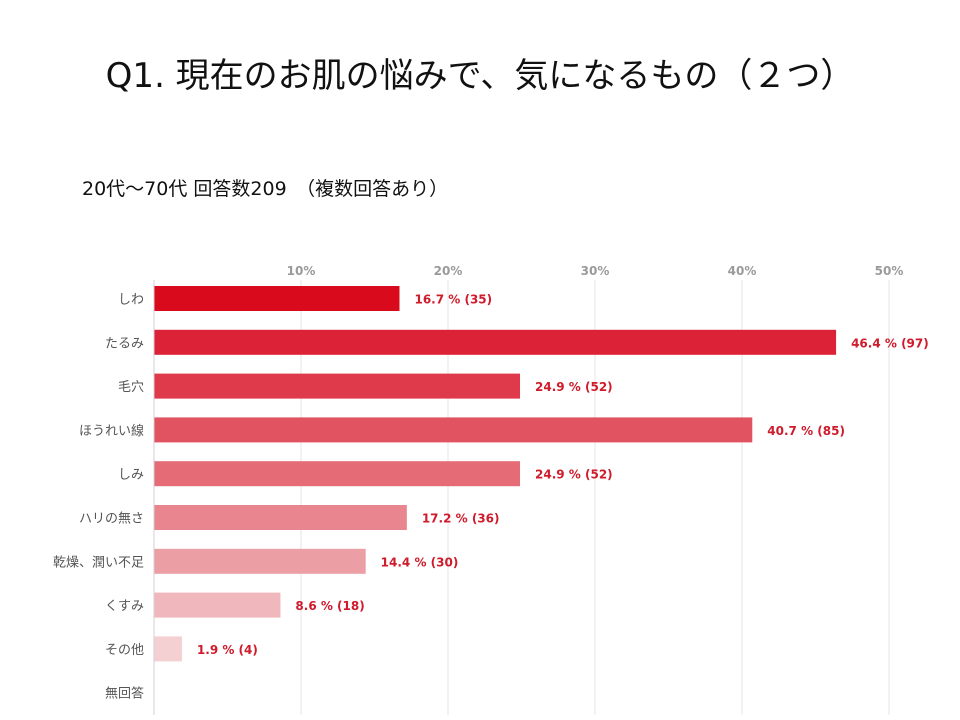  What do you see at coordinates (329, 606) in the screenshot?
I see `data-label: 8.6 % (18)` at bounding box center [329, 606].